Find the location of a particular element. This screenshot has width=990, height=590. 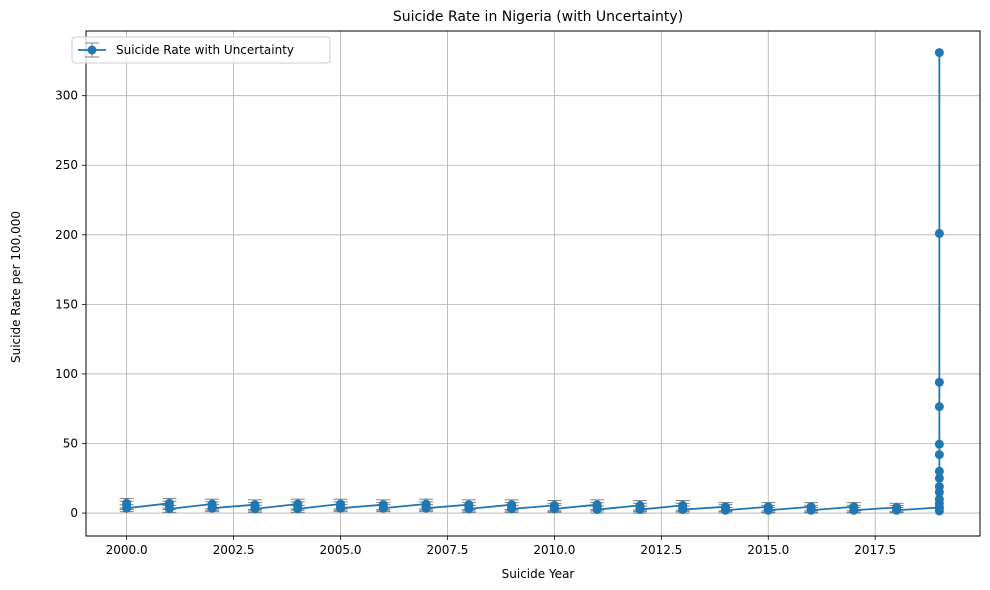

legend-box is located at coordinates (201, 50).